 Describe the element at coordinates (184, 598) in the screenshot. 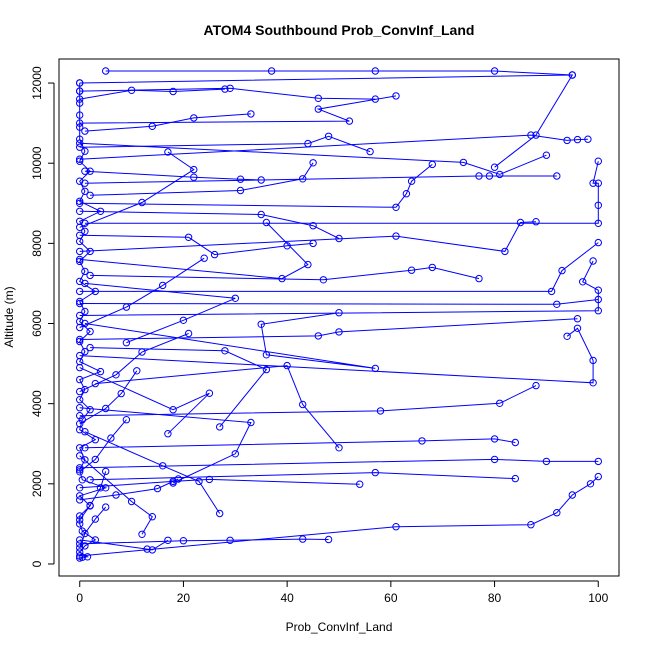

I see `x-tick-label: 20` at that location.